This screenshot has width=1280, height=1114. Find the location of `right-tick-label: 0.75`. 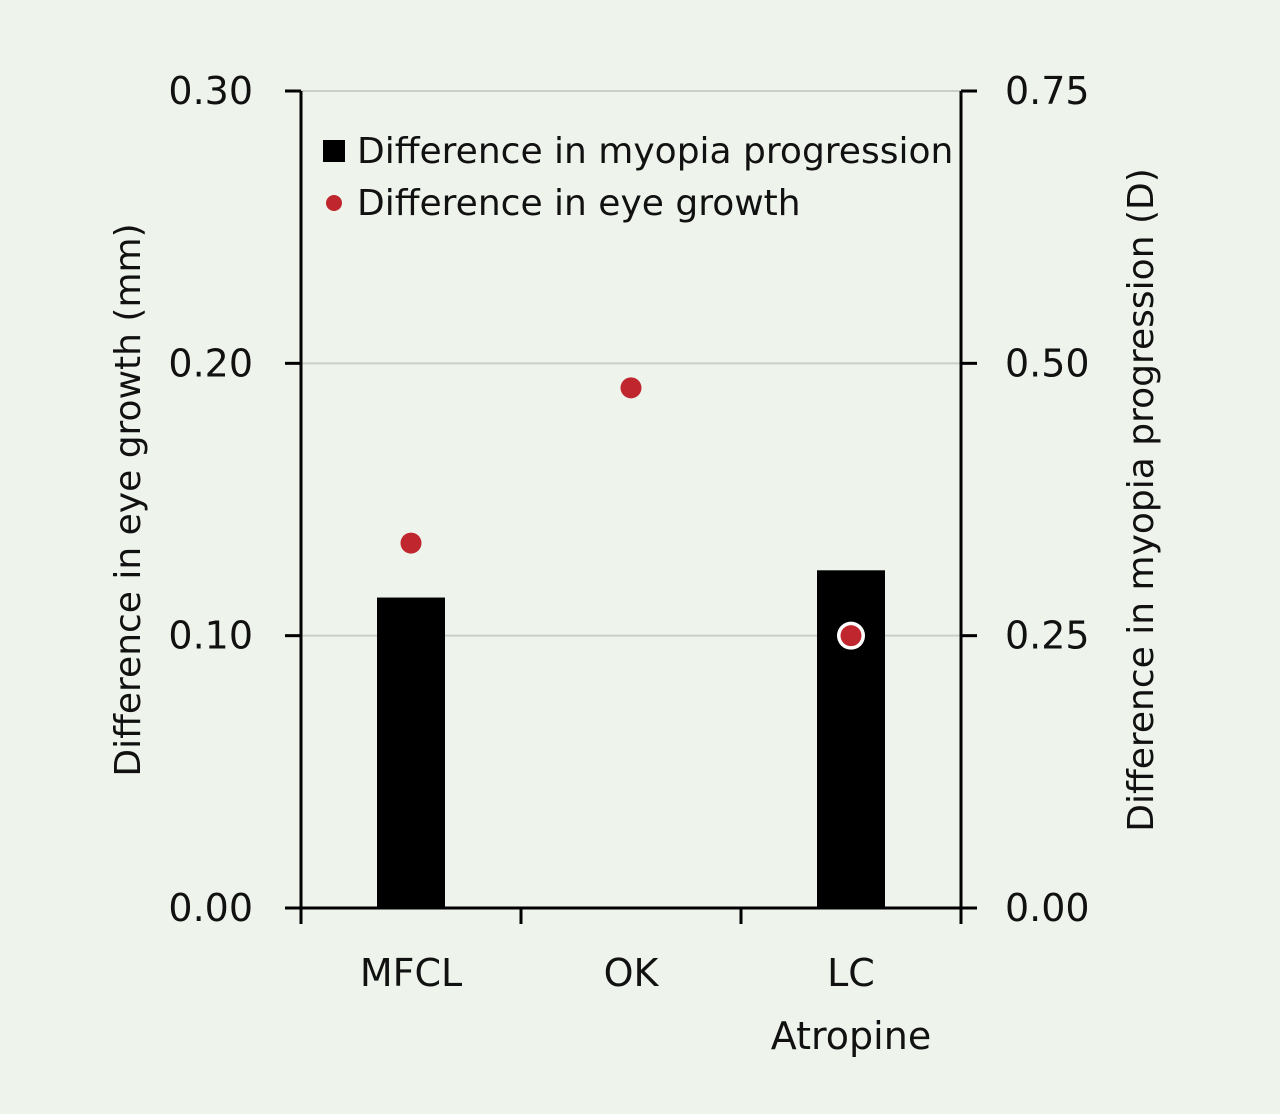

right-tick-label: 0.75 is located at coordinates (1047, 91).